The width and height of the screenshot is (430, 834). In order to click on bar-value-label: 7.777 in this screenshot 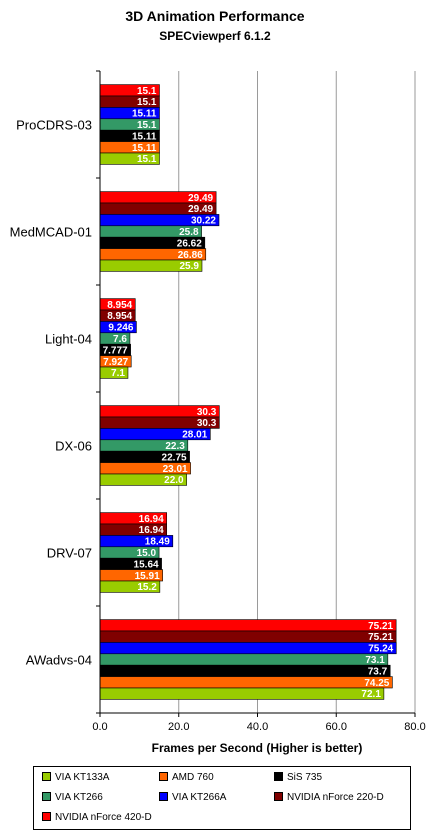, I will do `click(115, 350)`.